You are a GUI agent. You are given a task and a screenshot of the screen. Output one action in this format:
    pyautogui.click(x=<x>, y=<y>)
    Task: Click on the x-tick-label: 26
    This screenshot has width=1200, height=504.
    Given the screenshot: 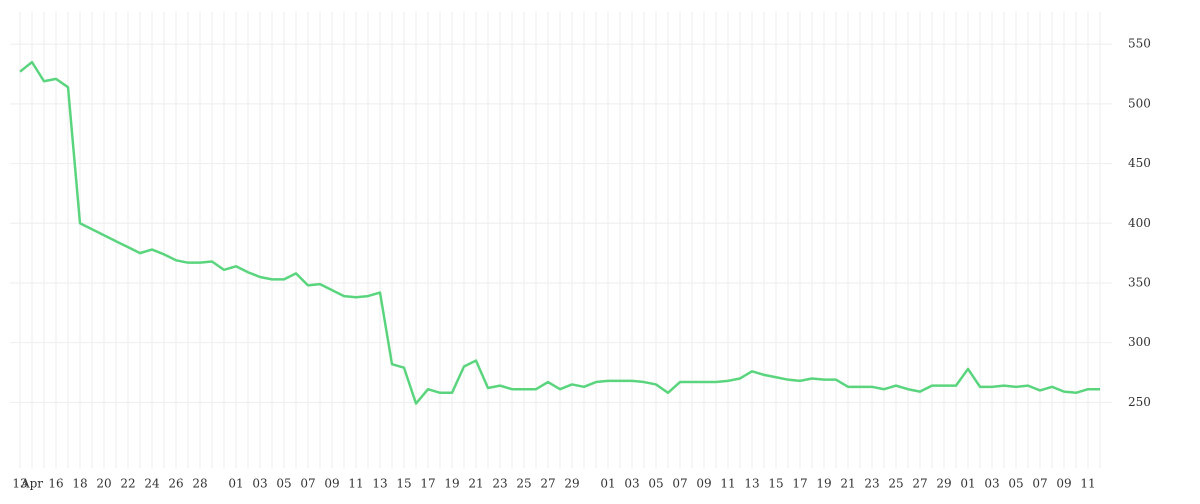 What is the action you would take?
    pyautogui.click(x=175, y=484)
    